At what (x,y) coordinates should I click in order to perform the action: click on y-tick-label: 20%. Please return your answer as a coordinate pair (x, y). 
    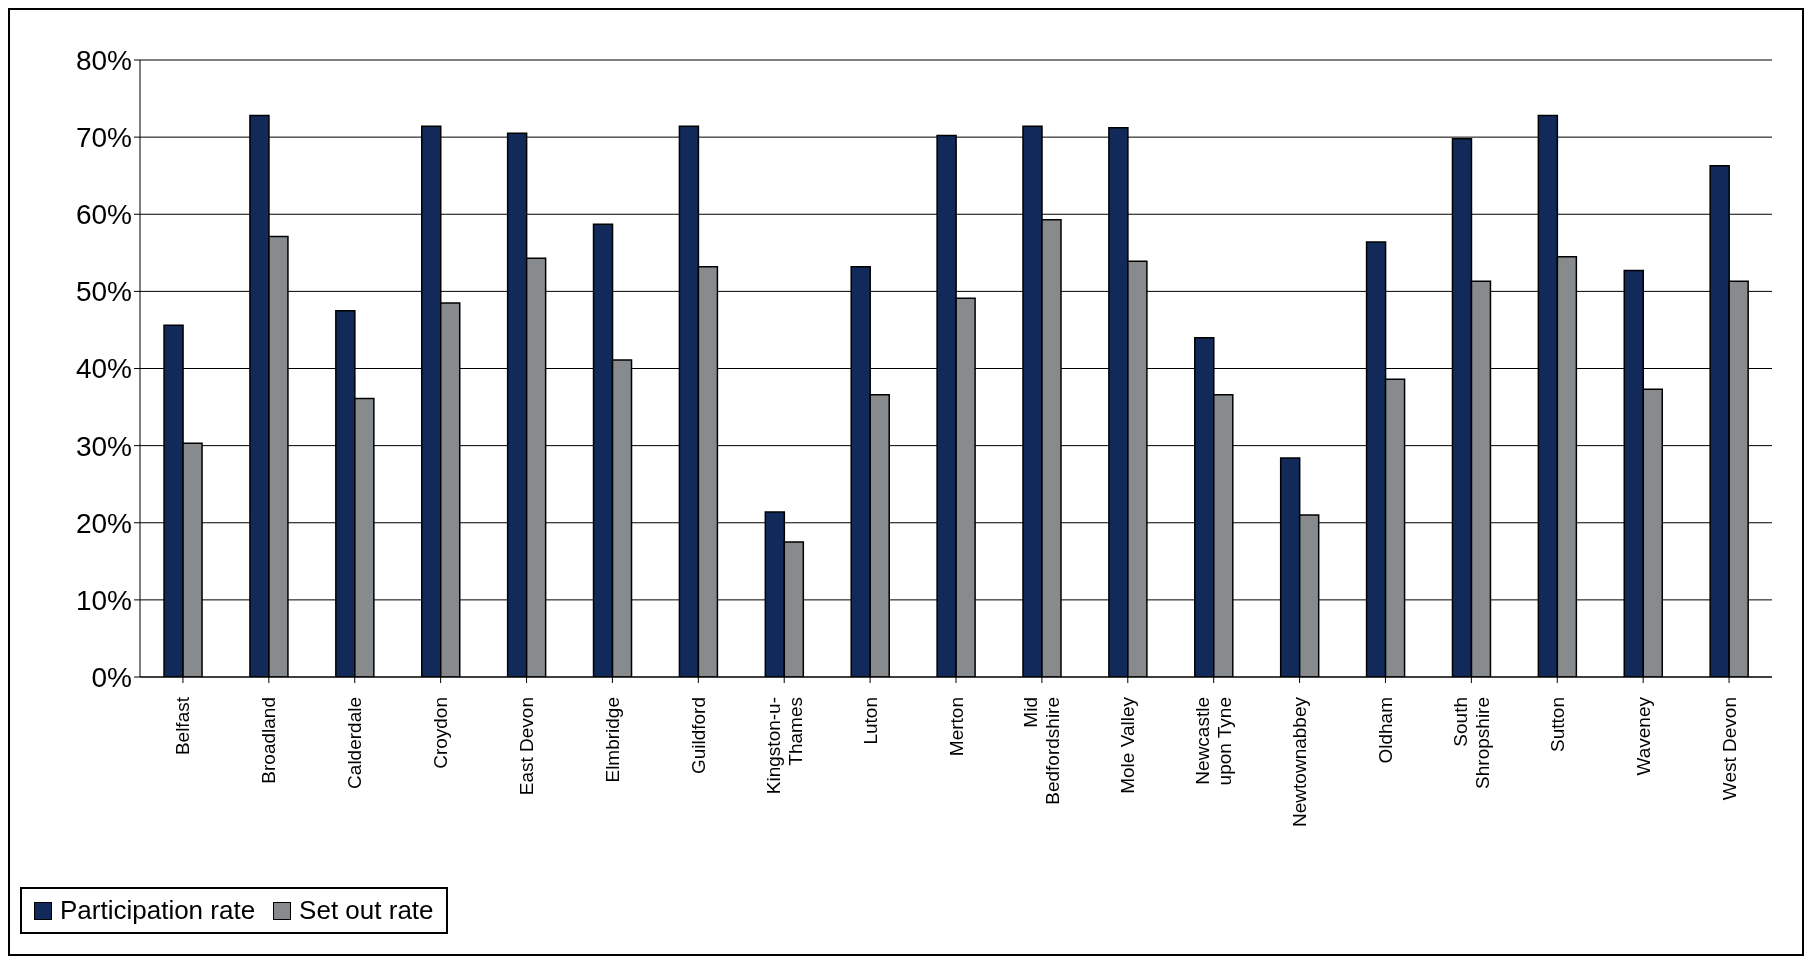
    Looking at the image, I should click on (103, 523).